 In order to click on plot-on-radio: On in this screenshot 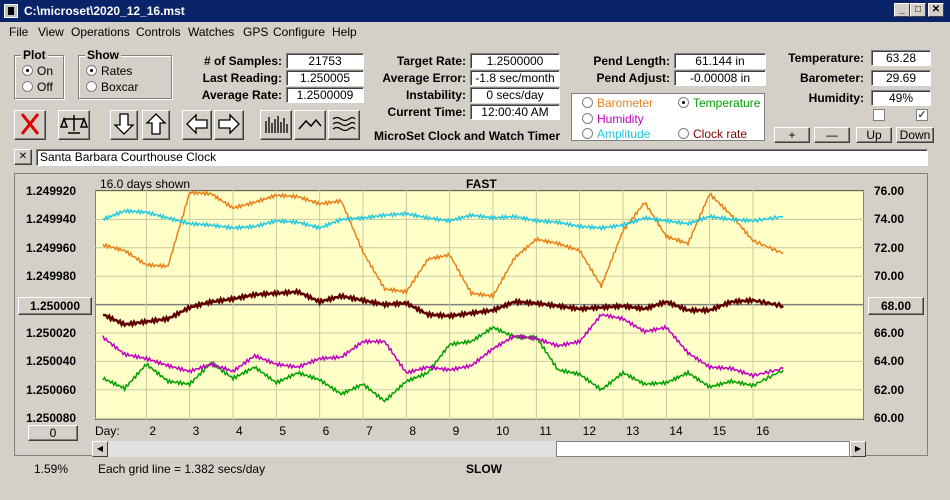, I will do `click(37, 71)`.